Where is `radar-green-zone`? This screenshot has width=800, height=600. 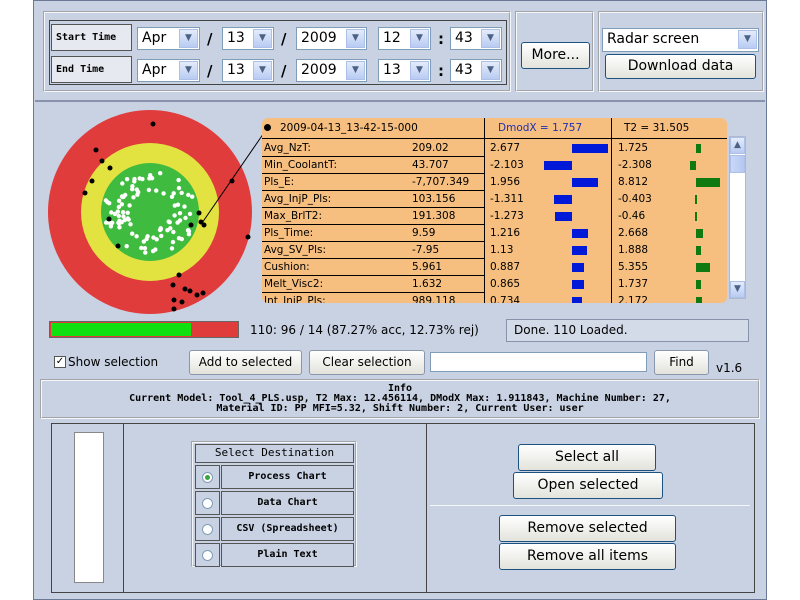 radar-green-zone is located at coordinates (150, 212).